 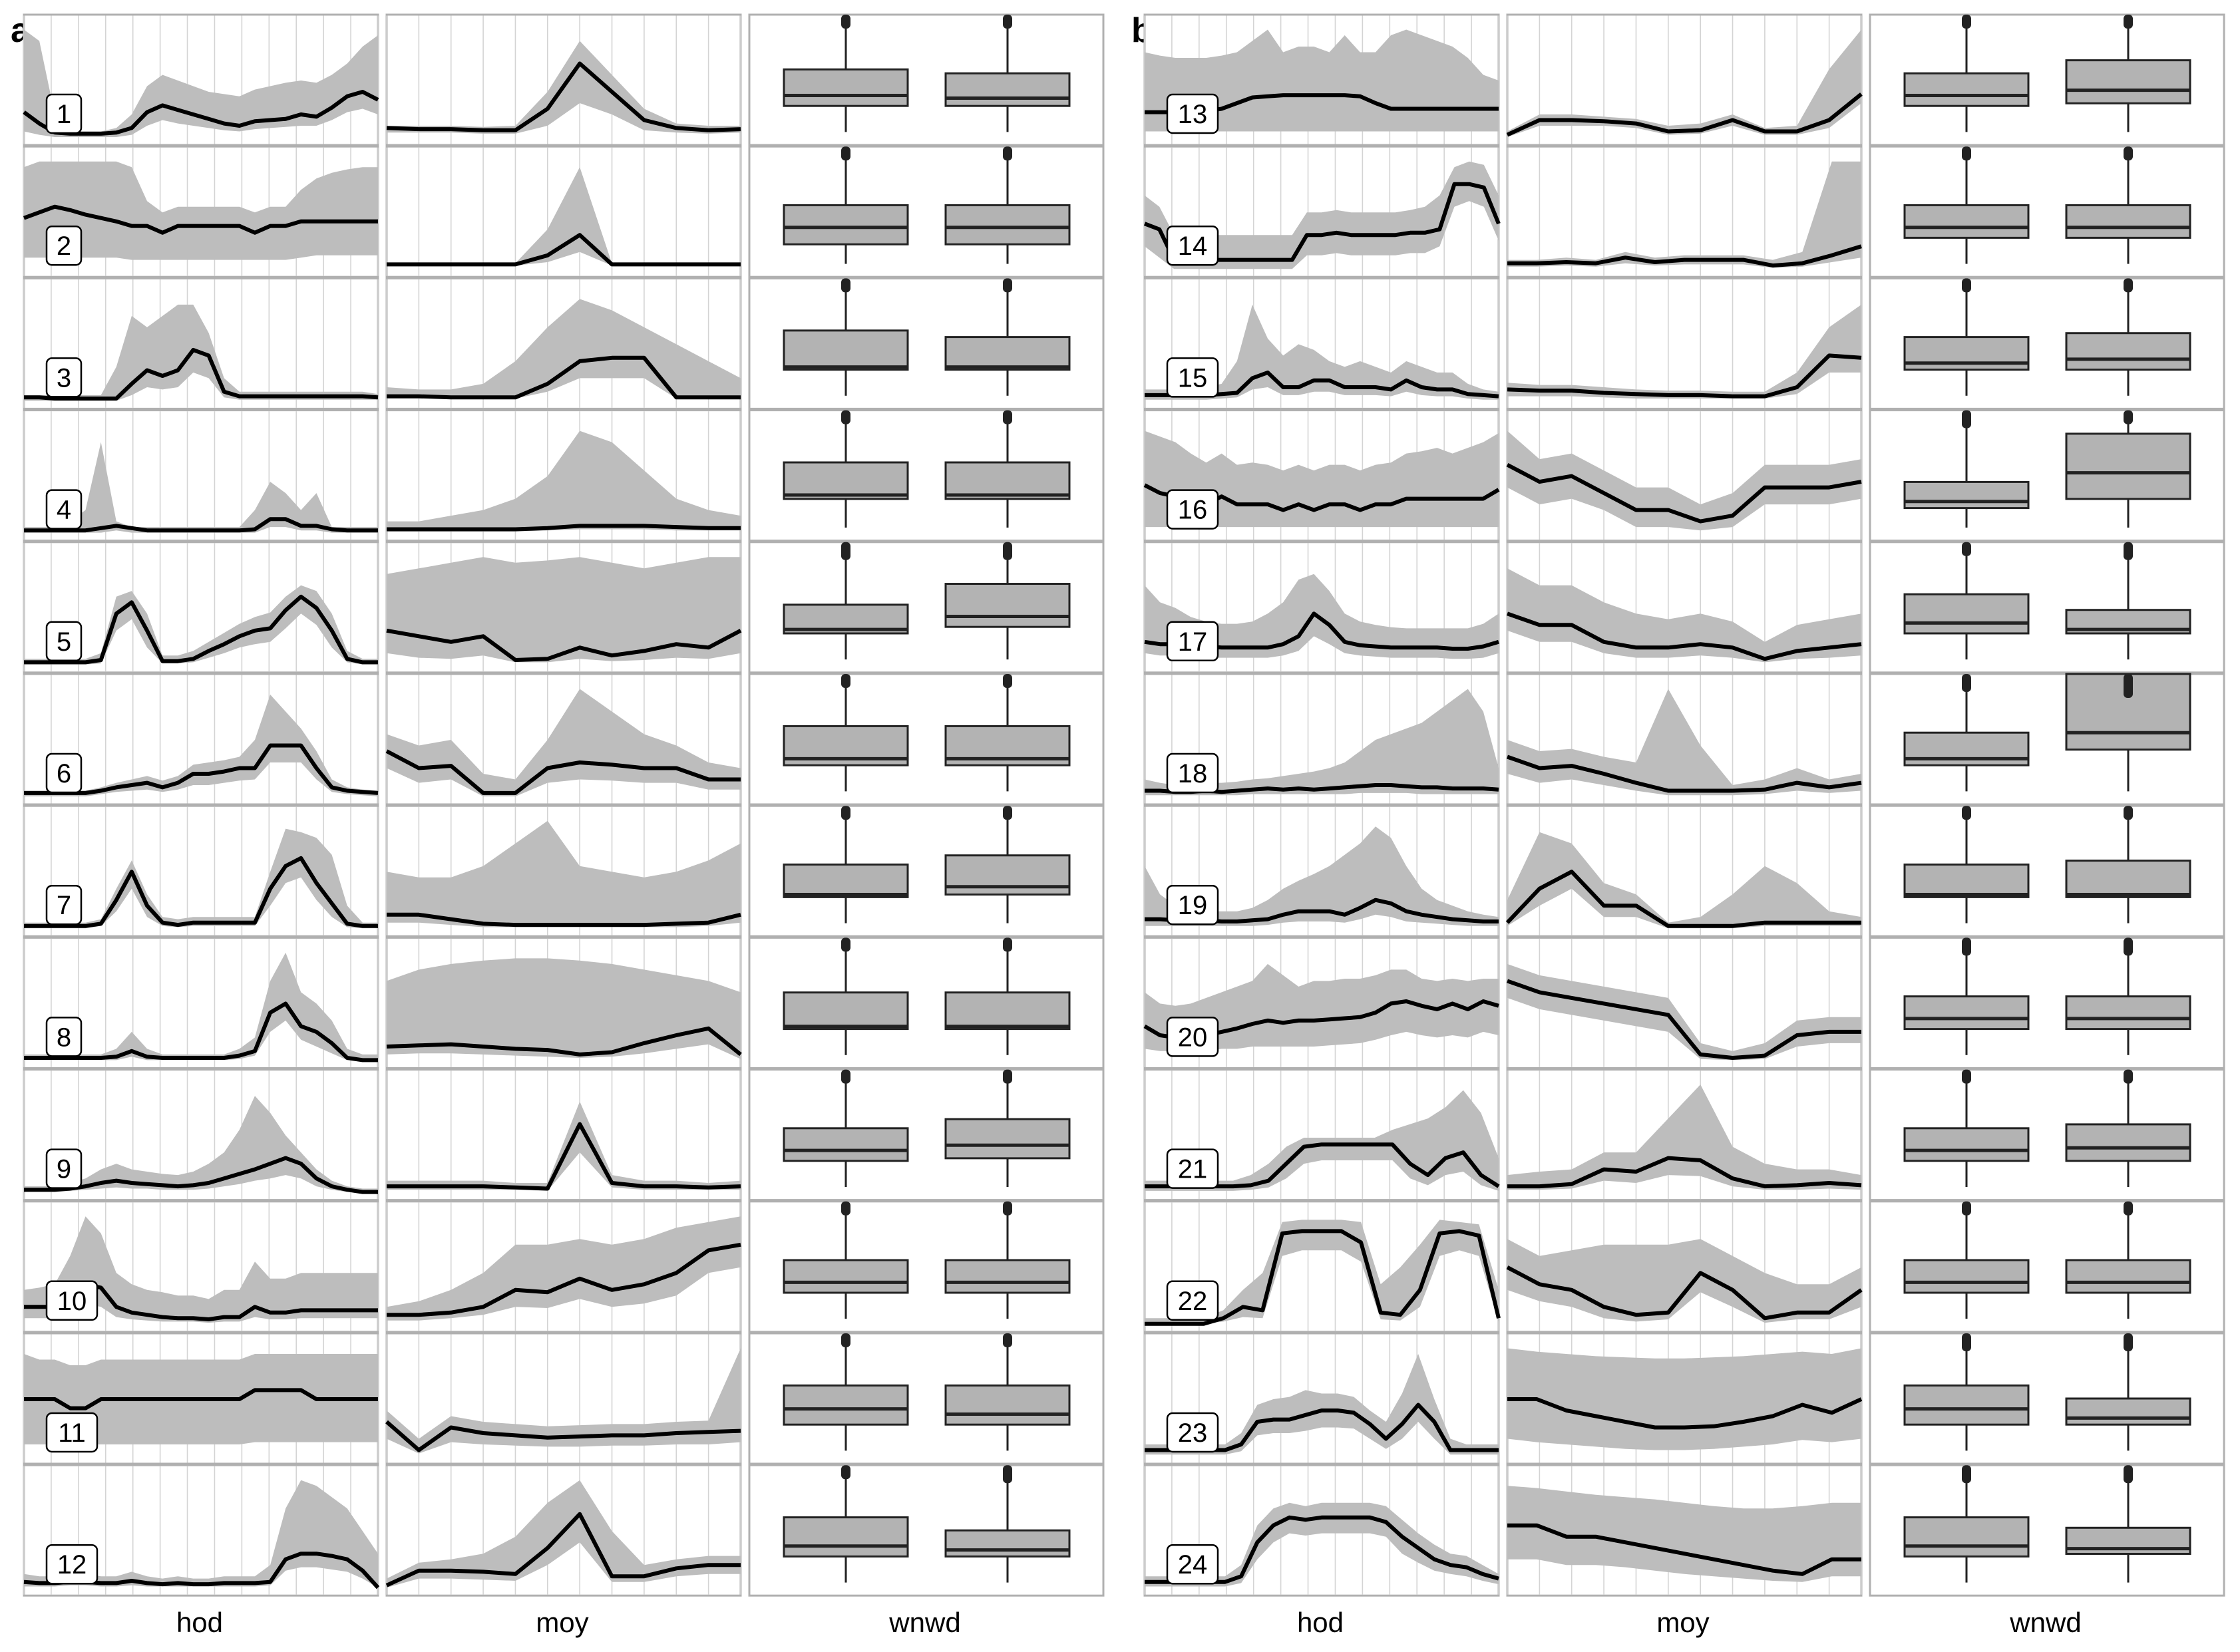 I want to click on axis-title-moy-b: moy, so click(x=1683, y=1622).